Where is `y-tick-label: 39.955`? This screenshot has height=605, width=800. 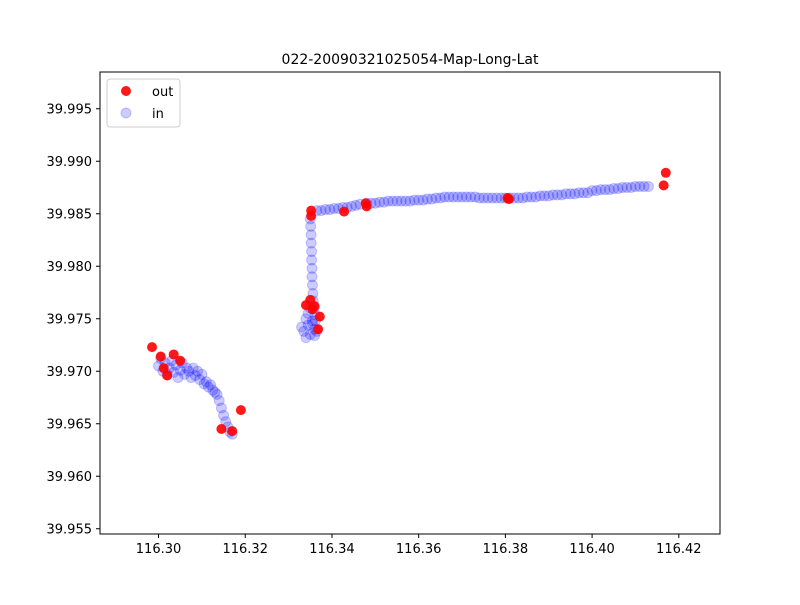
y-tick-label: 39.955 is located at coordinates (70, 529).